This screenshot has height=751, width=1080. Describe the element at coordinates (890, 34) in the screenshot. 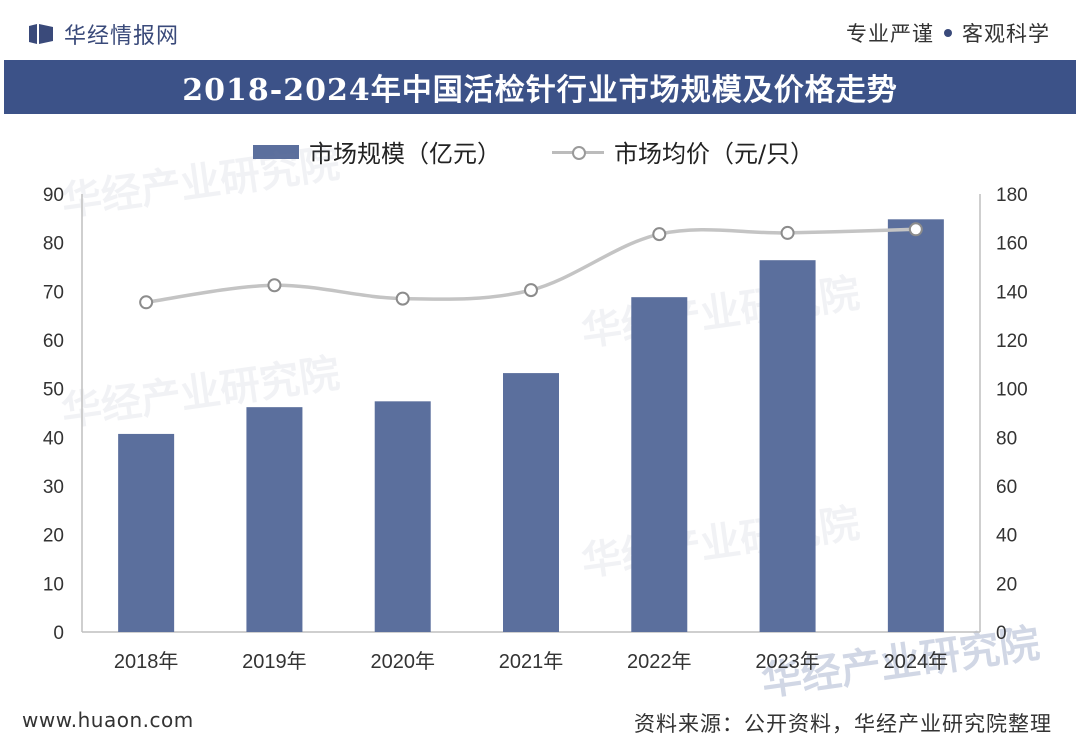

I see `slogan-left: 专业严谨` at that location.